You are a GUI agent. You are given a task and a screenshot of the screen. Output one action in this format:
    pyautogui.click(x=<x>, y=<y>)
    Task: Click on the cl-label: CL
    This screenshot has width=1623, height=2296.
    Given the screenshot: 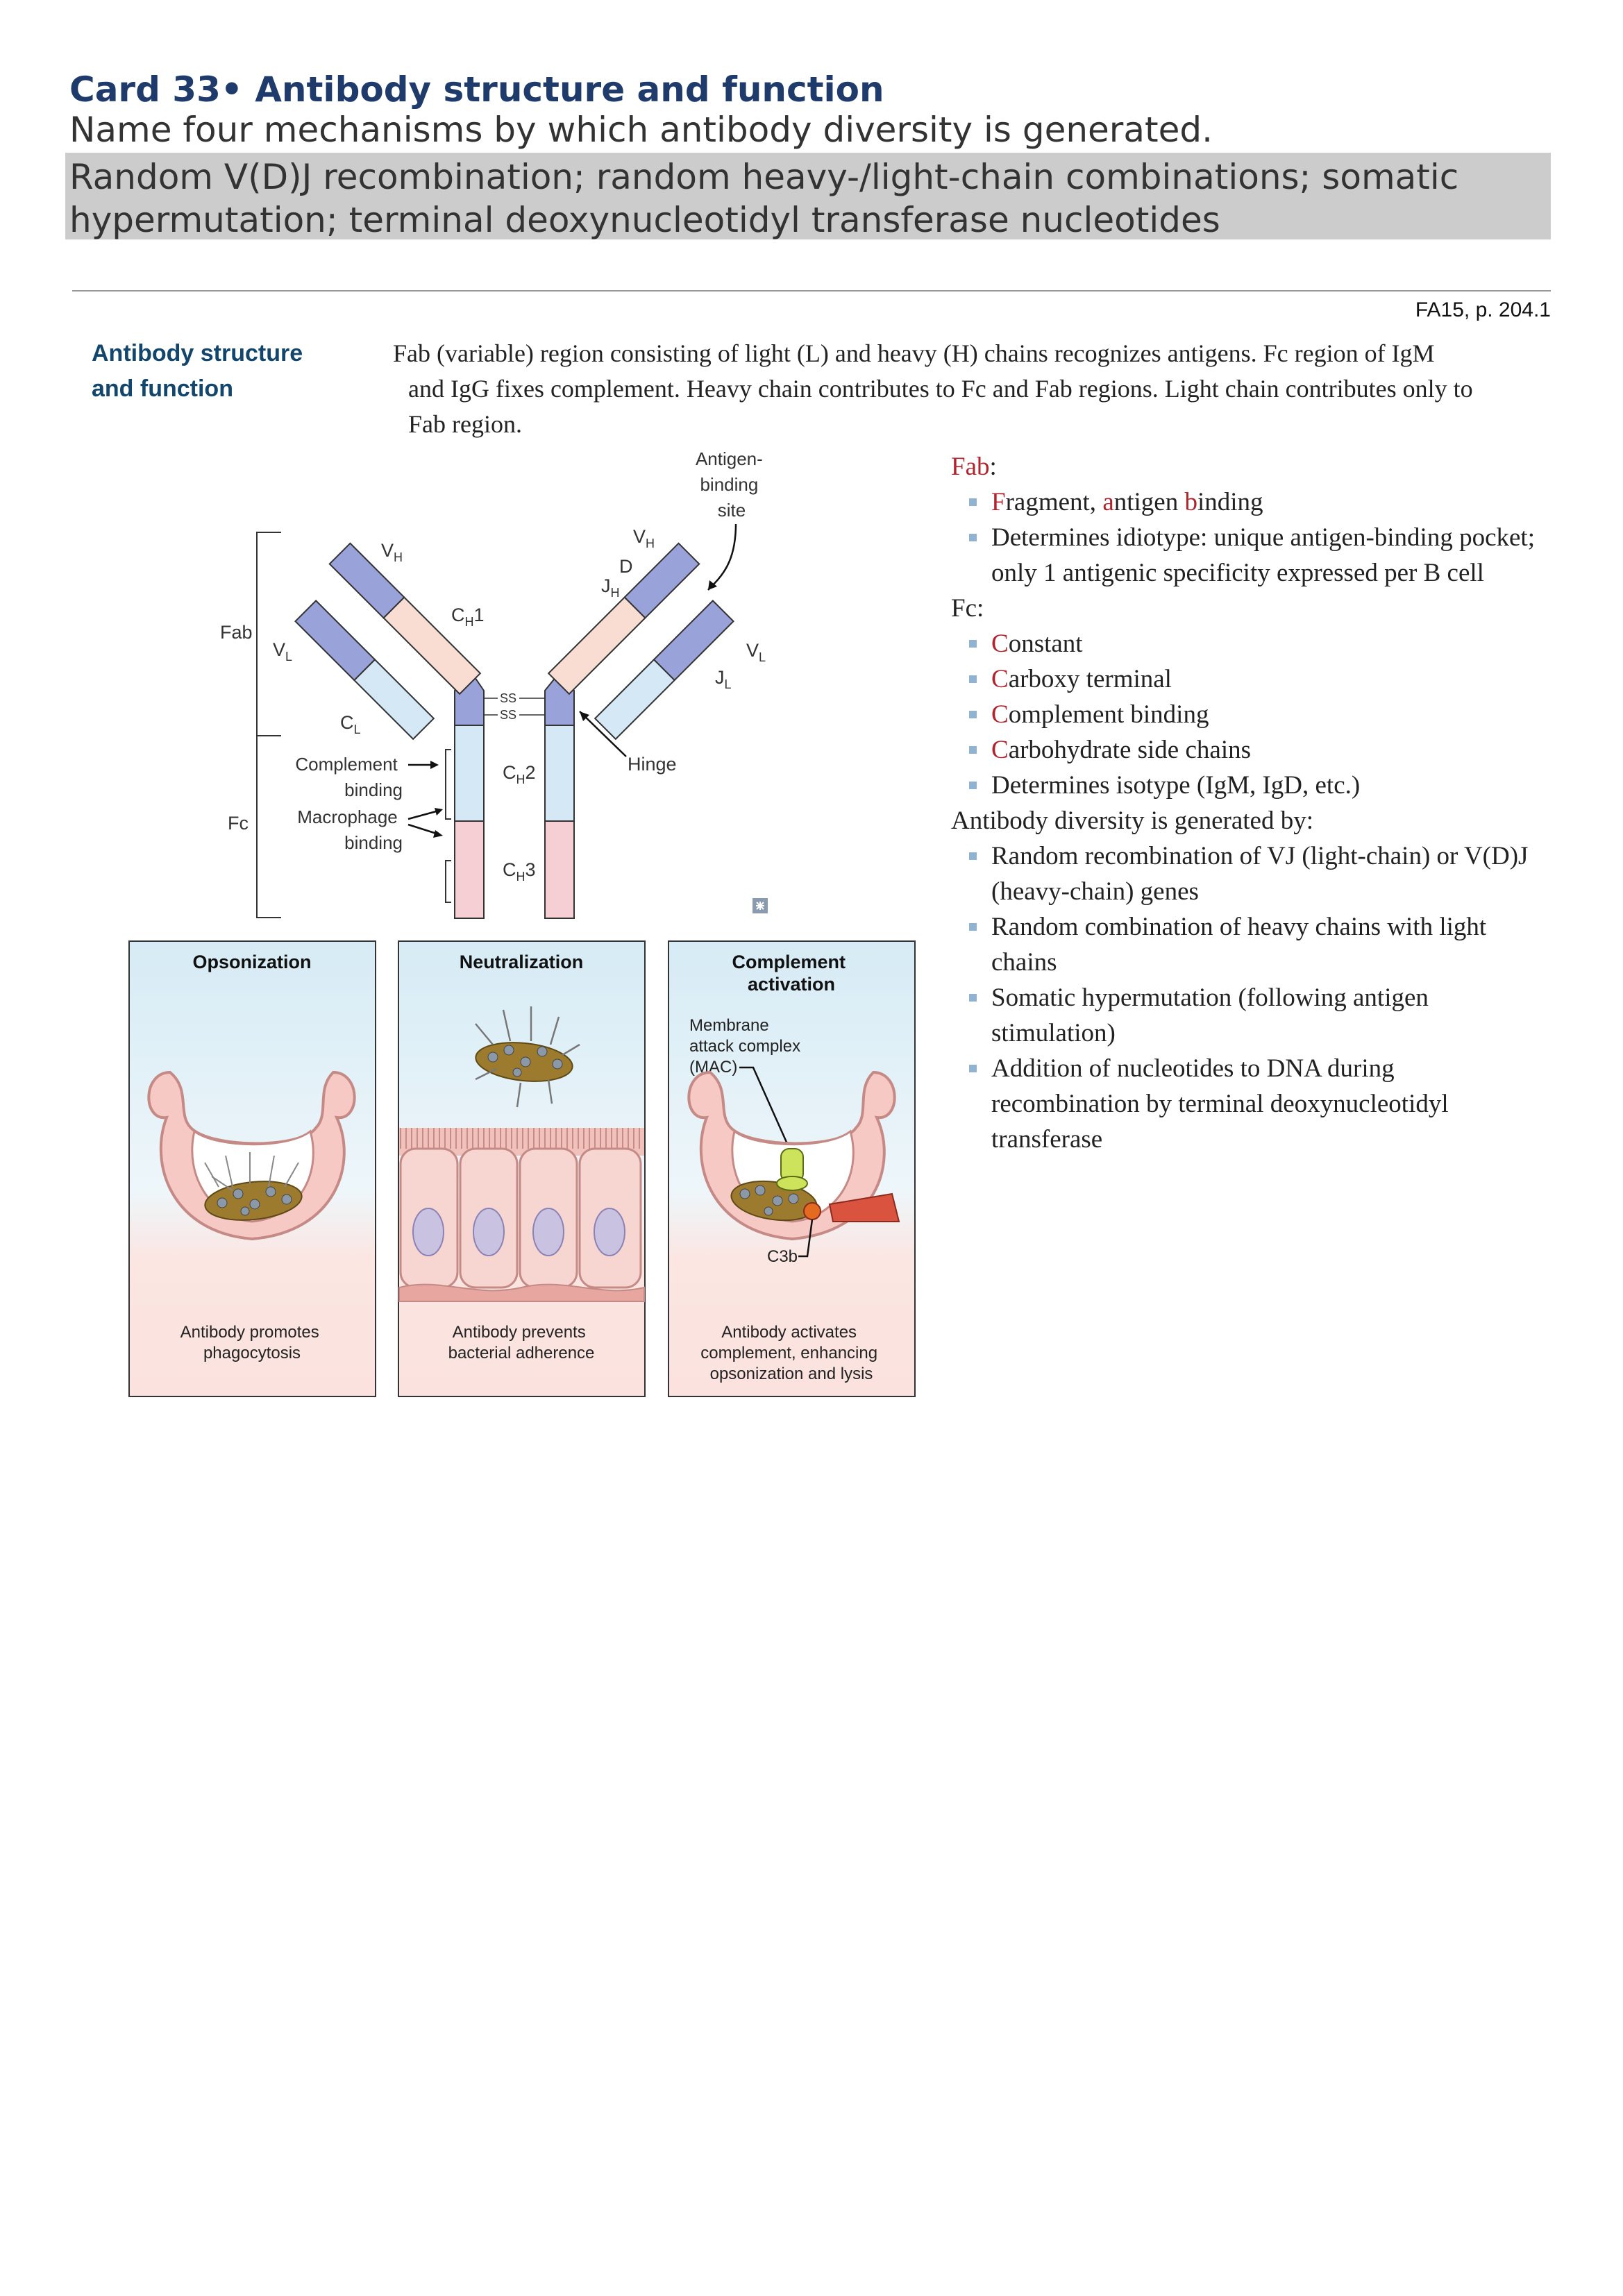 What is the action you would take?
    pyautogui.click(x=350, y=724)
    